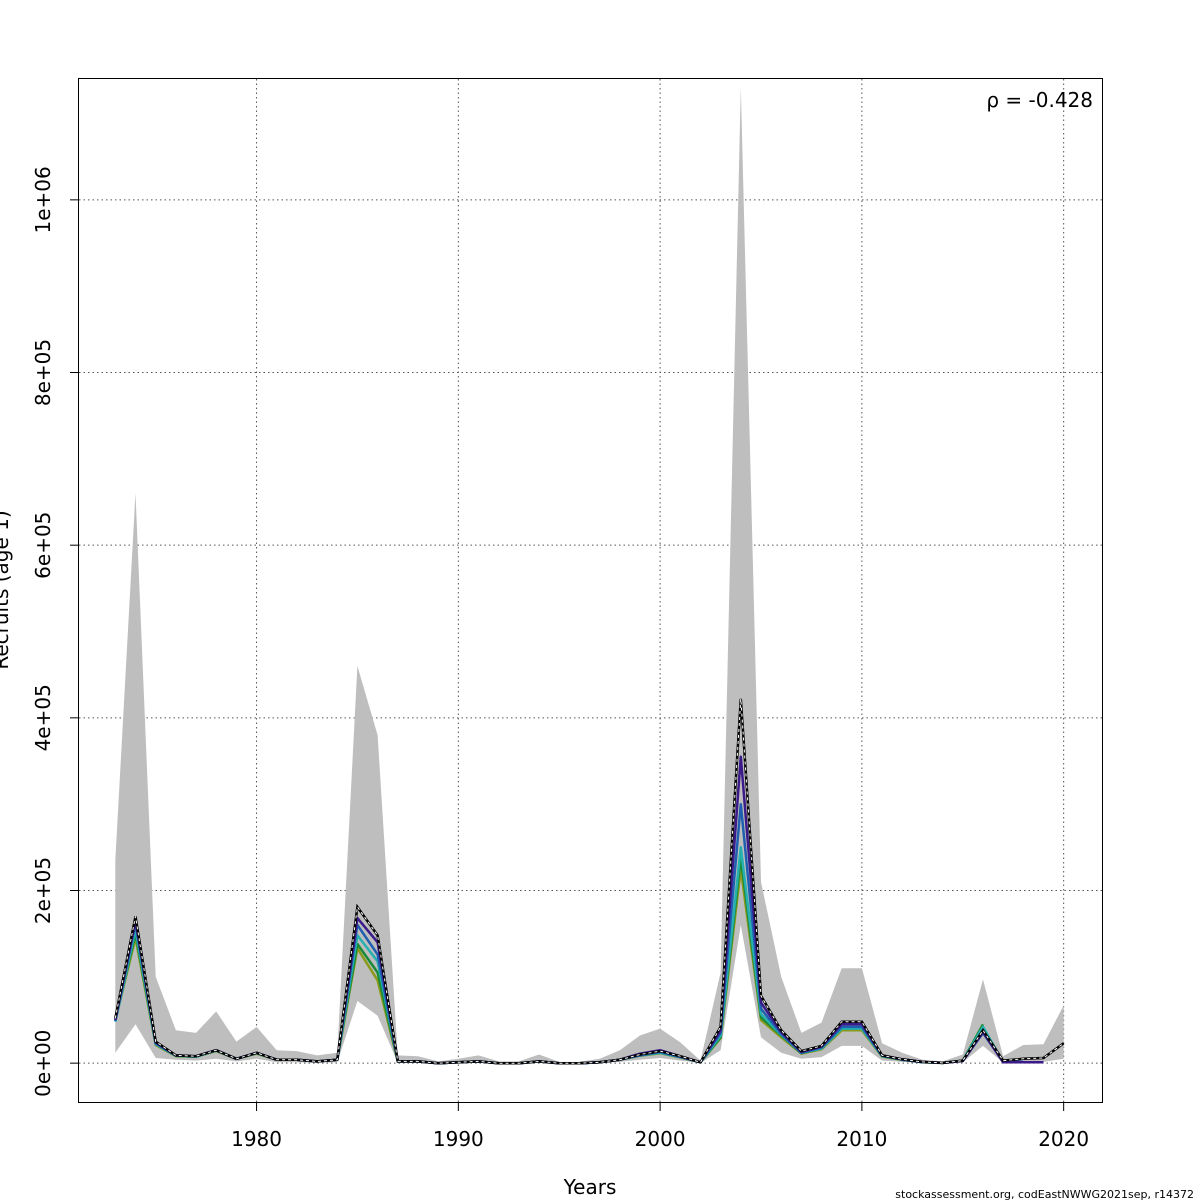  What do you see at coordinates (43, 1063) in the screenshot?
I see `y-tick-label: 0e+00` at bounding box center [43, 1063].